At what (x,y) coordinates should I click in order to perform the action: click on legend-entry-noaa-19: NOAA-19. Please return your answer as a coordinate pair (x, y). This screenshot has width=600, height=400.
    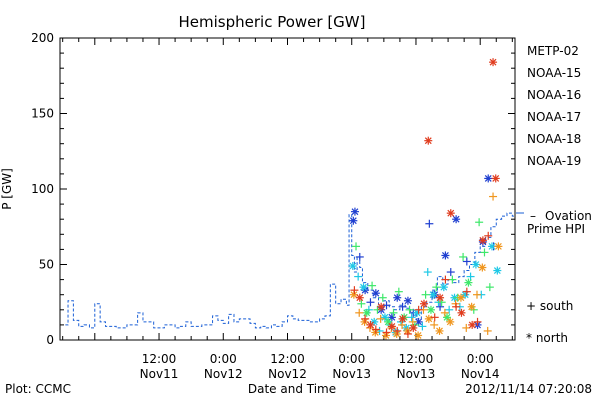
    Looking at the image, I should click on (554, 161).